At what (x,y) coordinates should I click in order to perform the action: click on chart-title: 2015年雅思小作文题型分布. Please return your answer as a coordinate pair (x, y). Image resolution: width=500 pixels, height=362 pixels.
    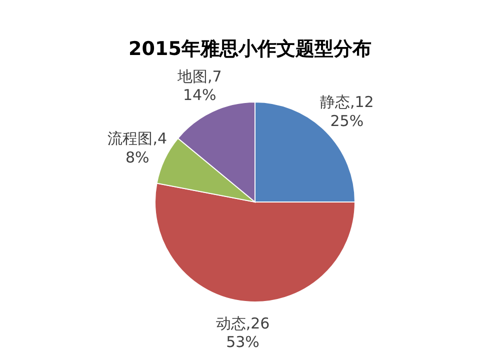
    Looking at the image, I should click on (250, 49).